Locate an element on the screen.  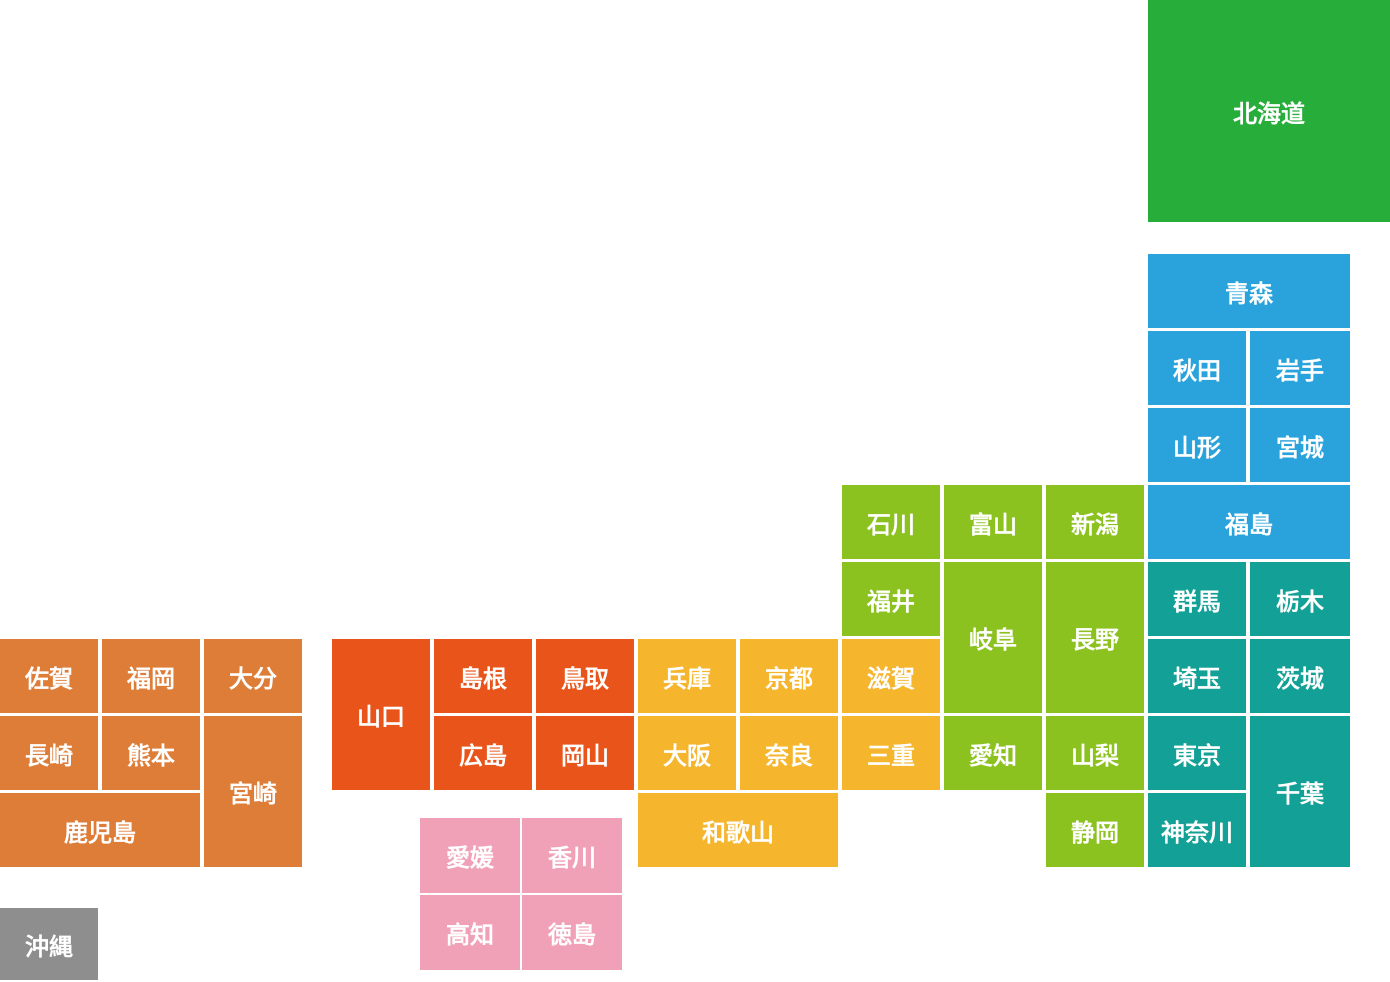
prefecture-tile: 沖縄 is located at coordinates (49, 944).